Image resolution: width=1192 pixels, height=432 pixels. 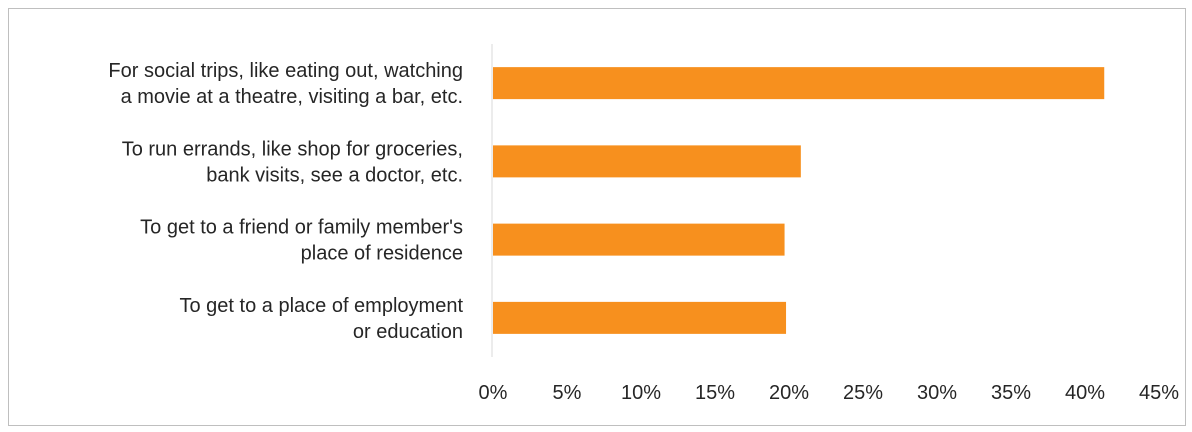 What do you see at coordinates (1085, 393) in the screenshot?
I see `x-tick-label: 40%` at bounding box center [1085, 393].